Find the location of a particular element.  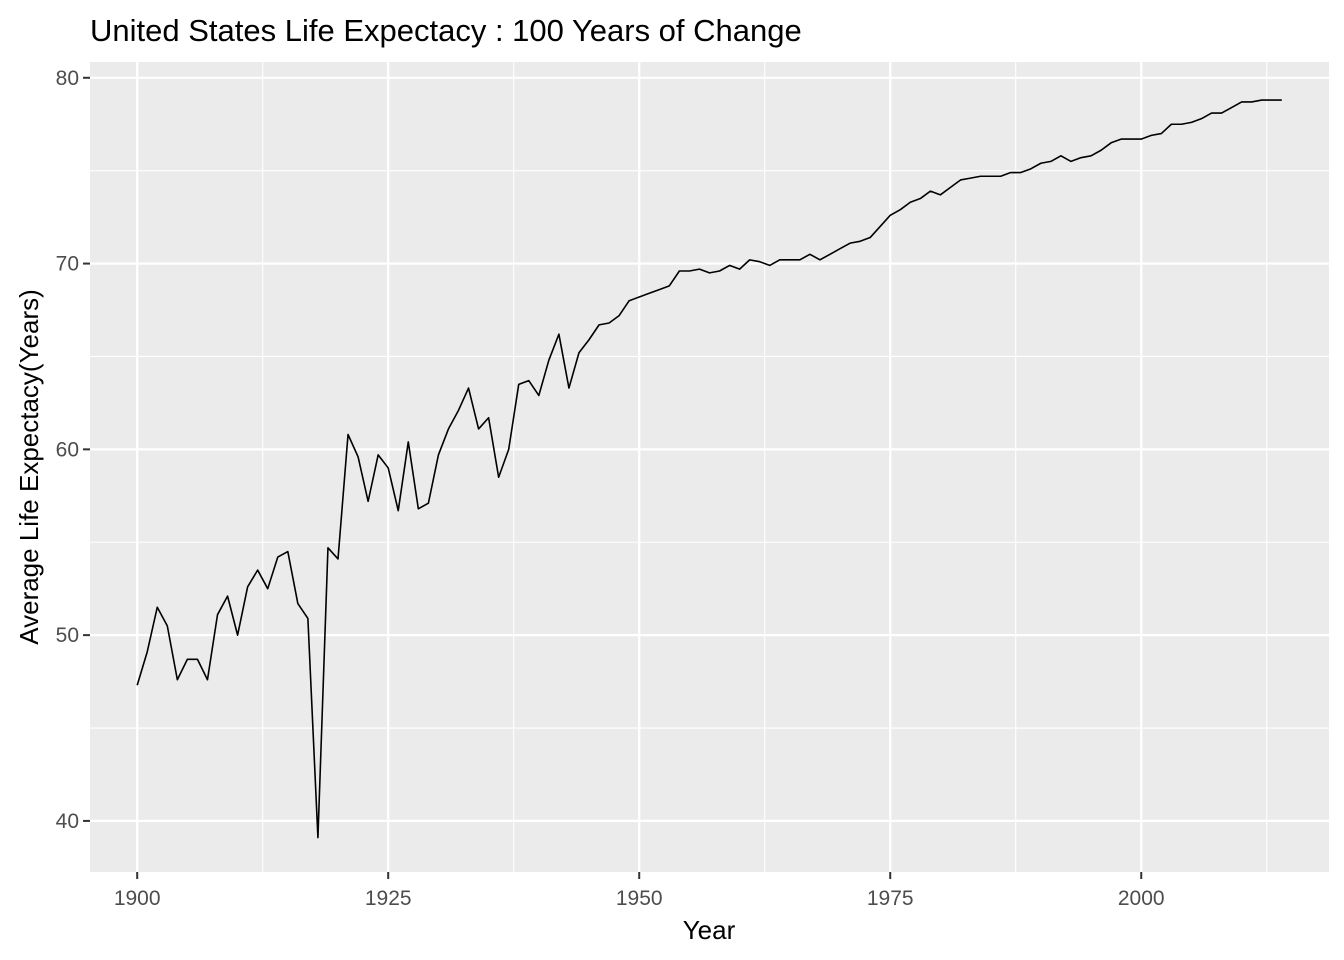

y-axis: 40 50 60 70 80 is located at coordinates (73, 450).